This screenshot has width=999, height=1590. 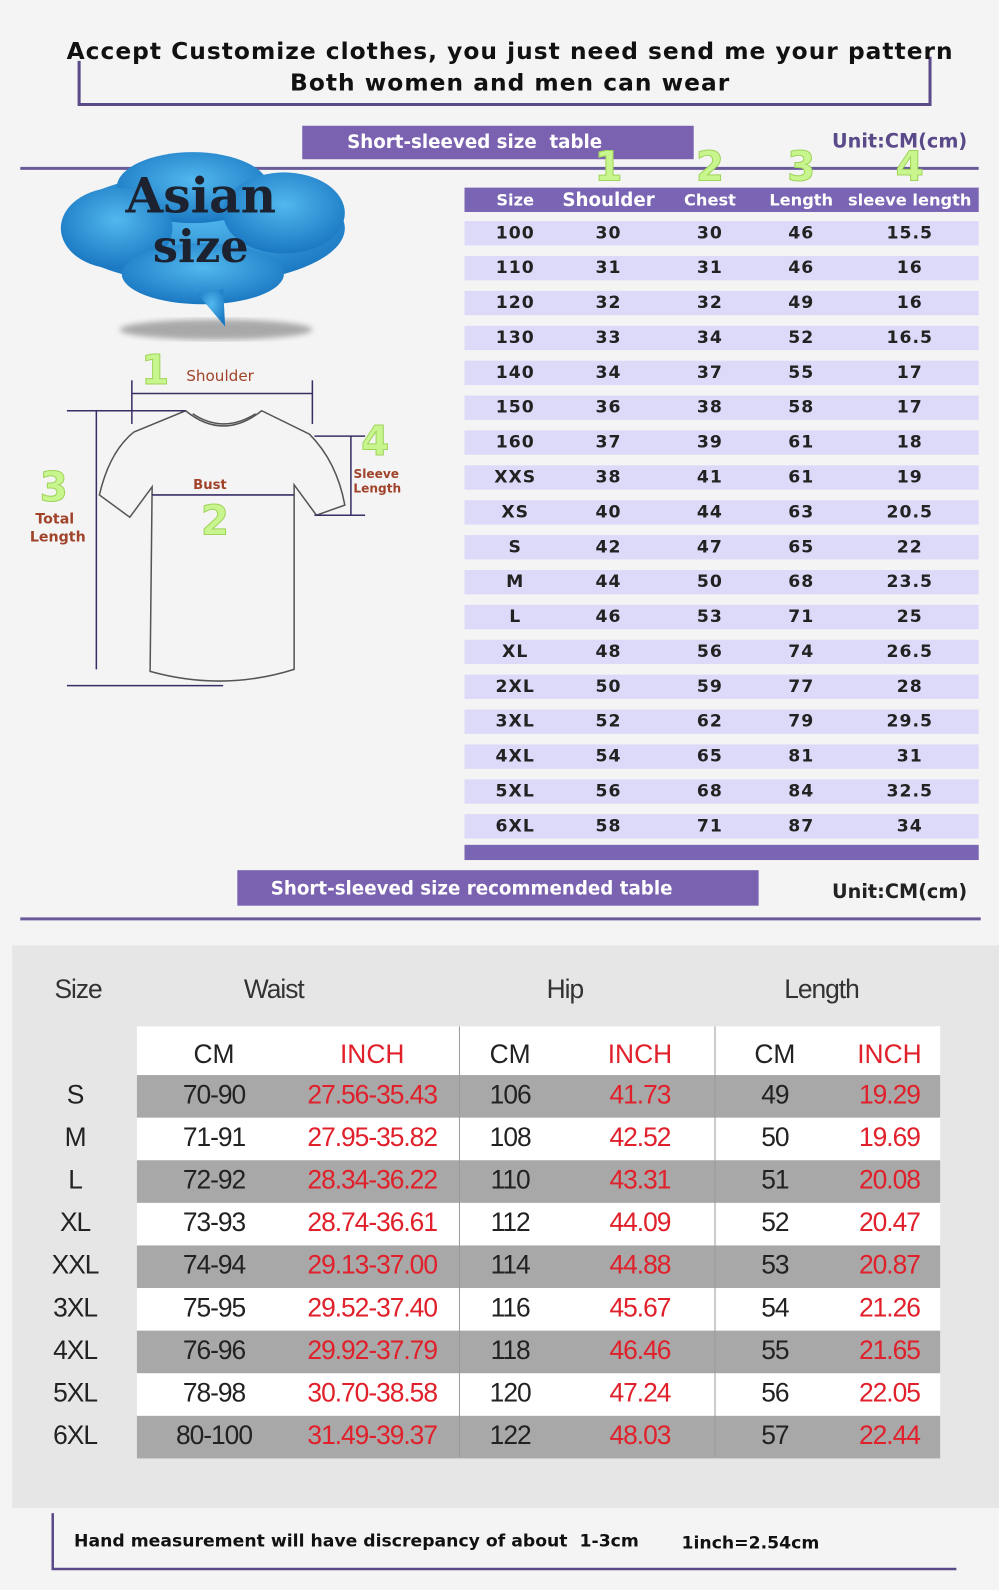 I want to click on dimension-number: 3, so click(x=54, y=487).